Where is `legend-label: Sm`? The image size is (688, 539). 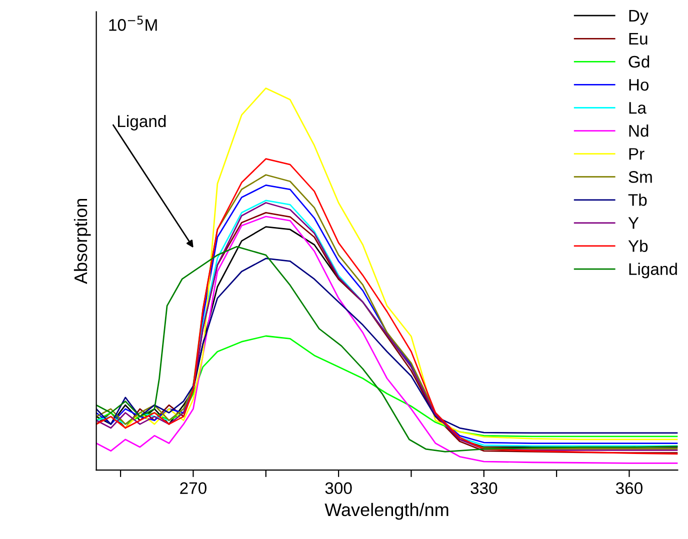
legend-label: Sm is located at coordinates (640, 177).